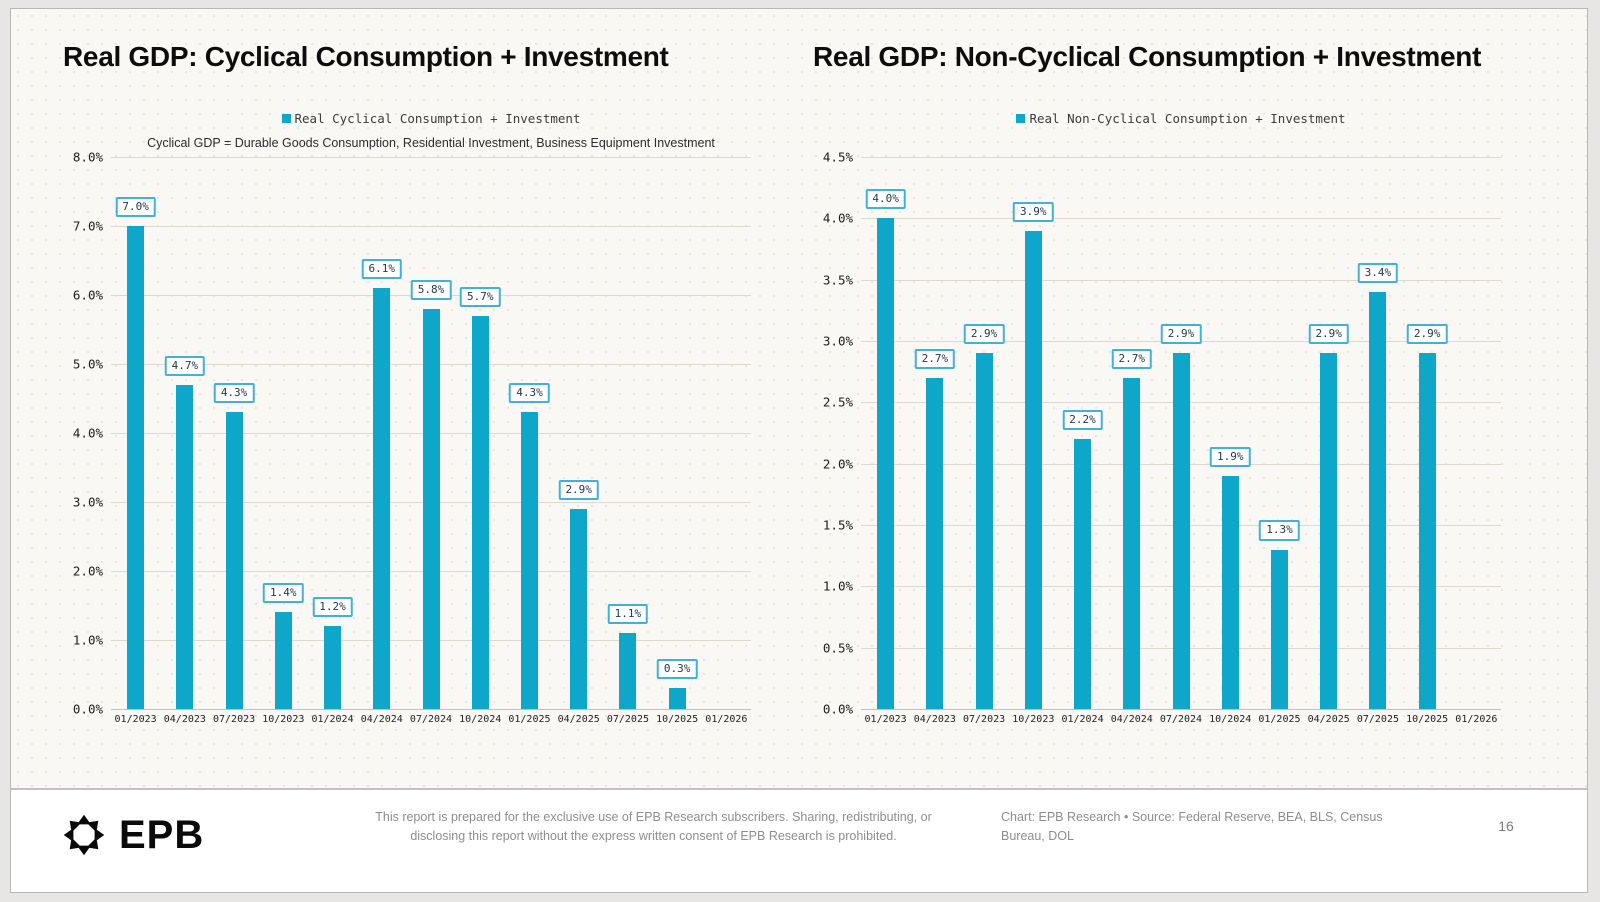  Describe the element at coordinates (162, 835) in the screenshot. I see `epb-logo-text: EPB` at that location.